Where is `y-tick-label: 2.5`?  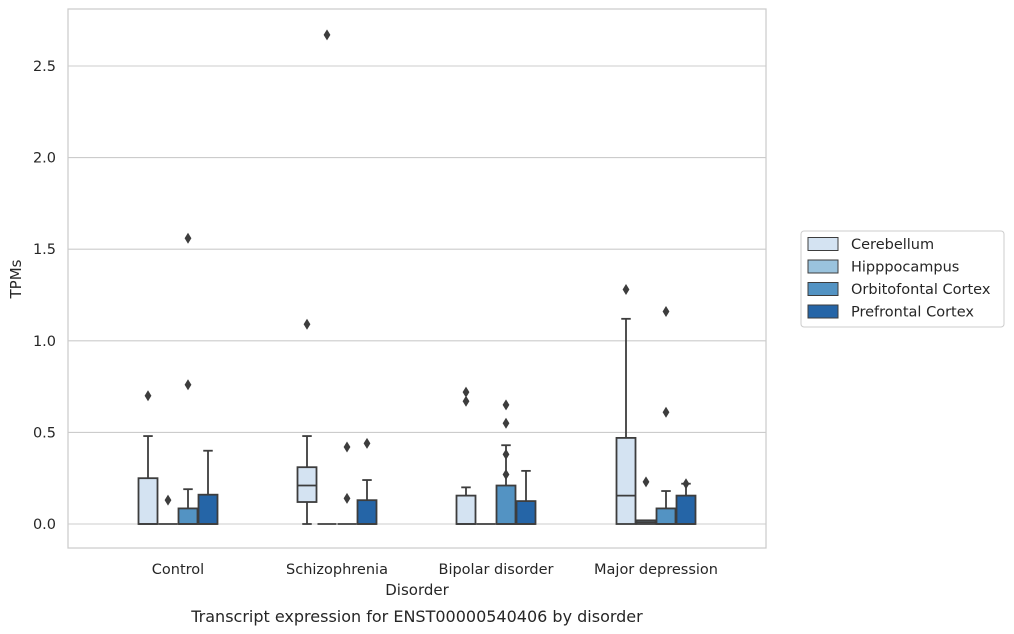
y-tick-label: 2.5 is located at coordinates (44, 67).